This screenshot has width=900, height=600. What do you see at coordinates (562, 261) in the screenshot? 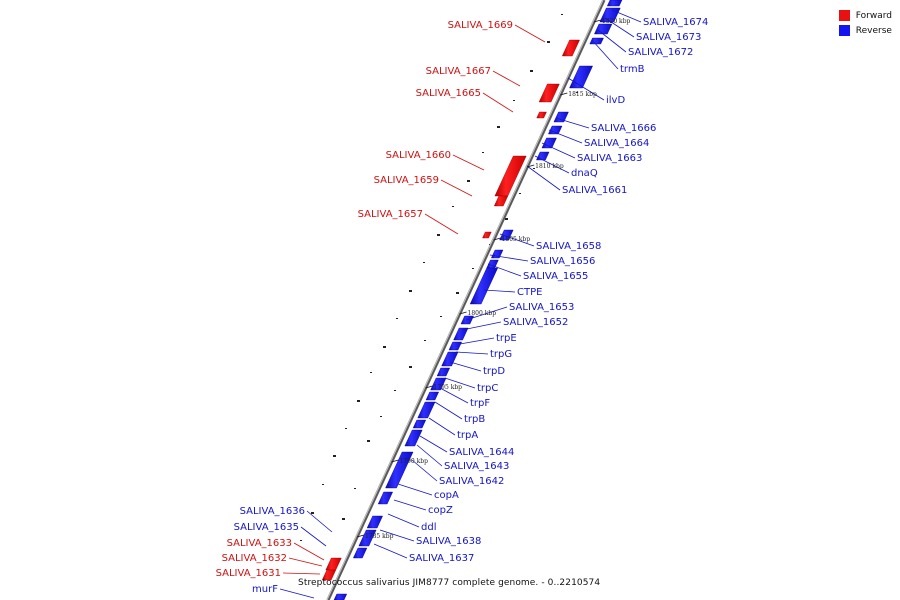
I see `gene-label-reverse: SALIVA_1656` at bounding box center [562, 261].